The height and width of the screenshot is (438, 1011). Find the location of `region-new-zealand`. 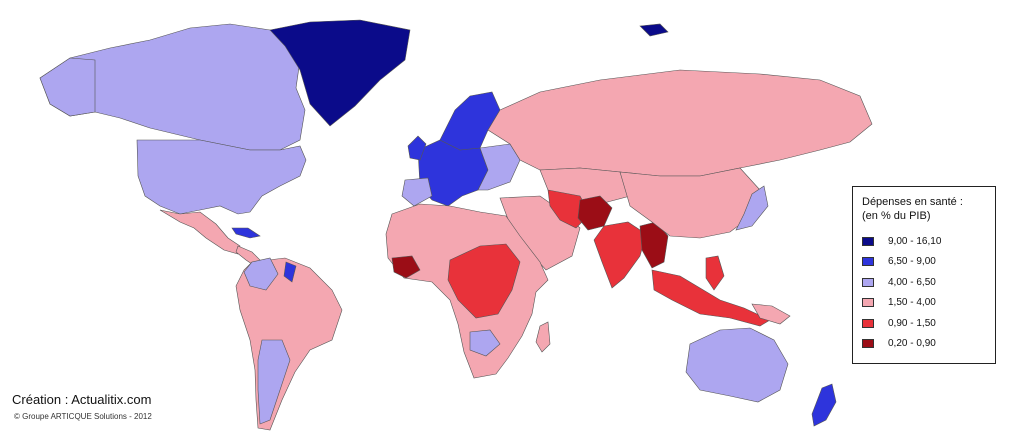

region-new-zealand is located at coordinates (824, 405).